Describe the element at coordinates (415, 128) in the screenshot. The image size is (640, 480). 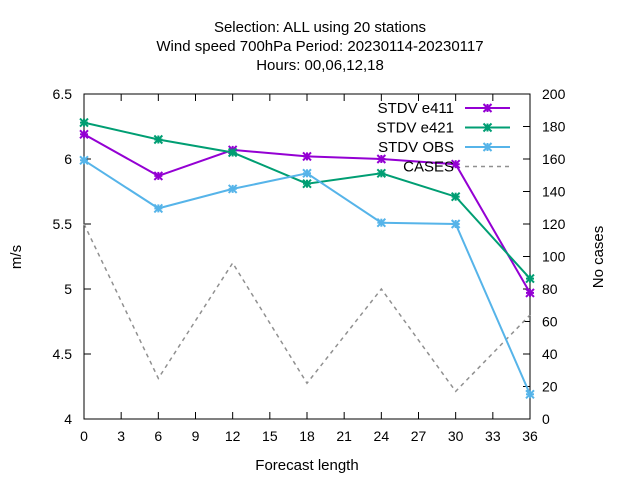
I see `legend-label: STDV e421` at that location.